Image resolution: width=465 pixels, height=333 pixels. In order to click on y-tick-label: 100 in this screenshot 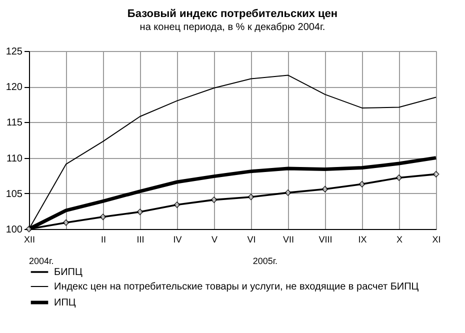, I will do `click(14, 230)`.